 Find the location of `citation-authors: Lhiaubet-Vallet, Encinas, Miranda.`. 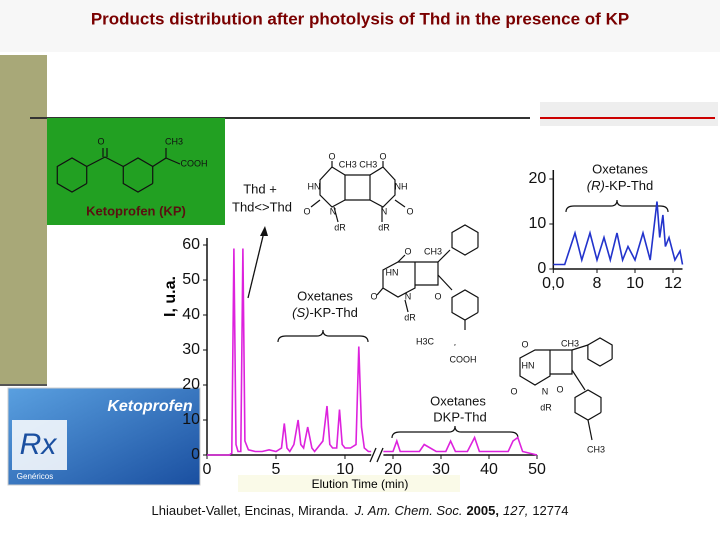

citation-authors: Lhiaubet-Vallet, Encinas, Miranda. is located at coordinates (250, 510).